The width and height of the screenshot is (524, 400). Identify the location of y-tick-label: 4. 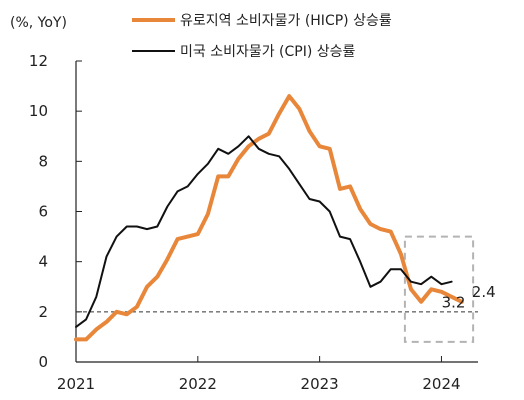
(43, 262).